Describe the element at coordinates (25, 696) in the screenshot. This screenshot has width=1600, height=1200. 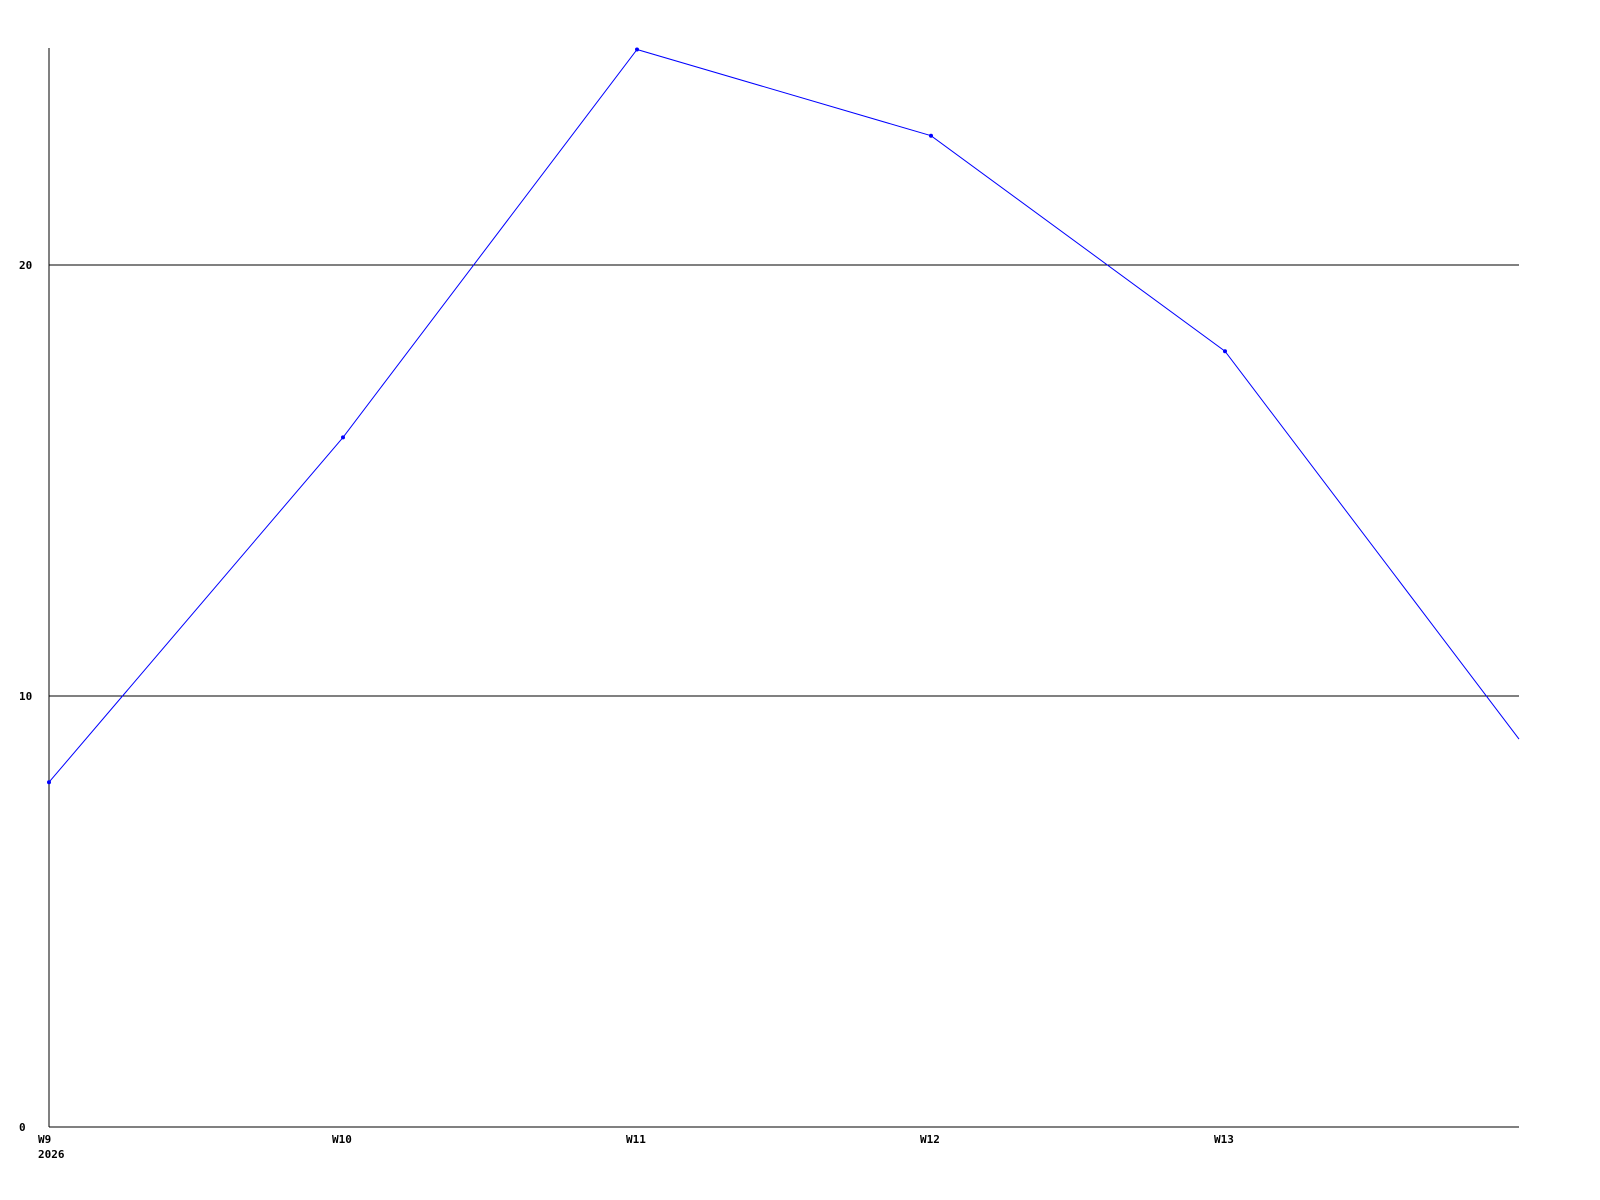
I see `y-tick-label: 10` at that location.